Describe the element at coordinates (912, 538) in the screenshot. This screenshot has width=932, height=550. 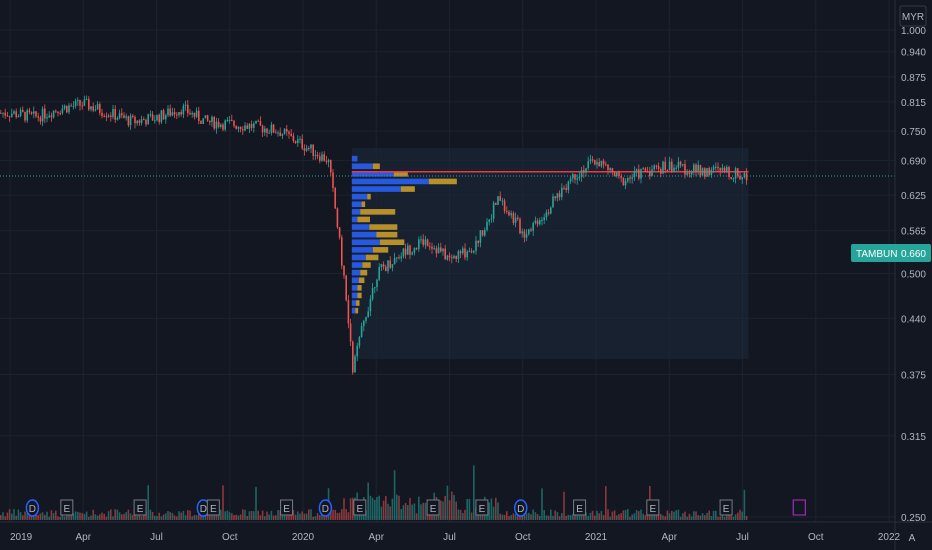
I see `auto-scale-button: A` at that location.